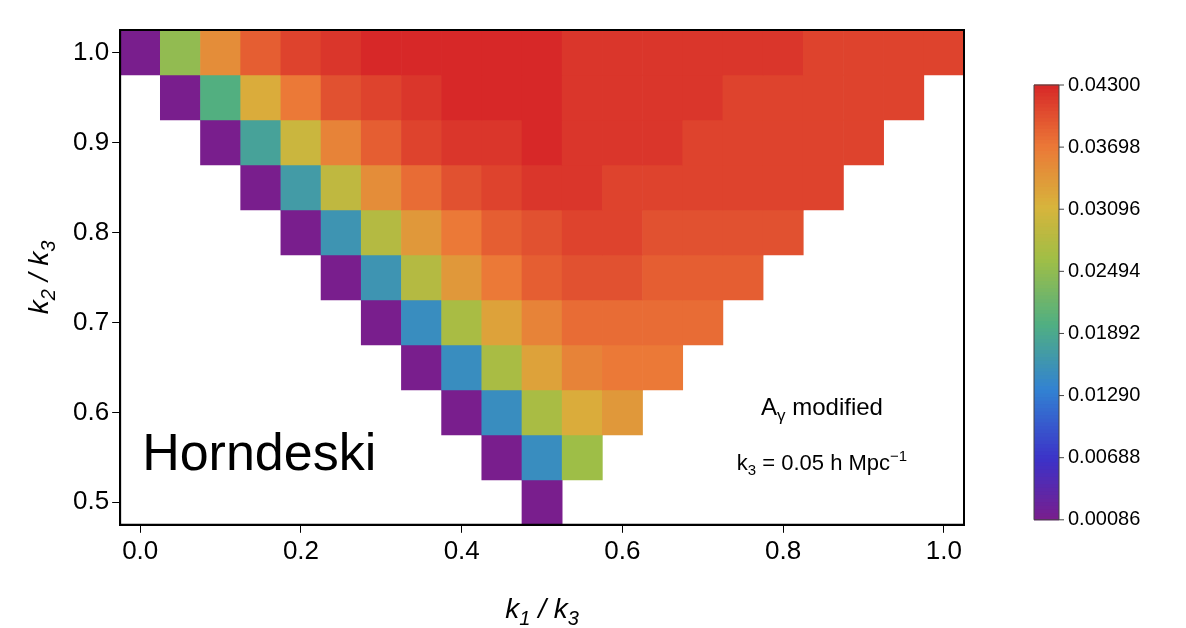  Describe the element at coordinates (91, 50) in the screenshot. I see `y-tick-label: 1.0` at that location.